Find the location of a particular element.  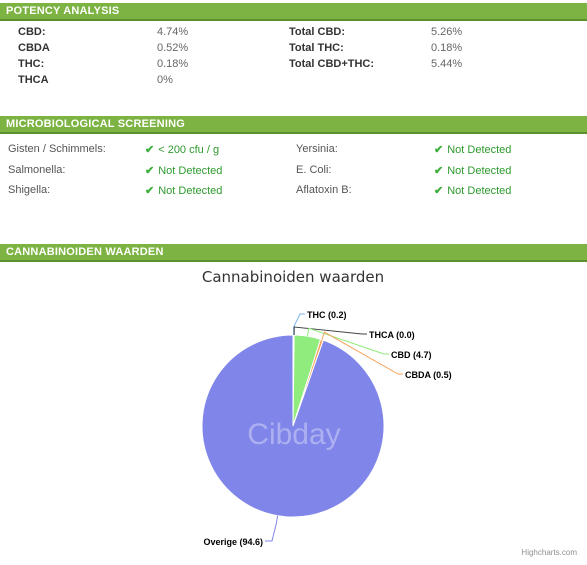

highcharts-credit: Highcharts.com is located at coordinates (549, 552).